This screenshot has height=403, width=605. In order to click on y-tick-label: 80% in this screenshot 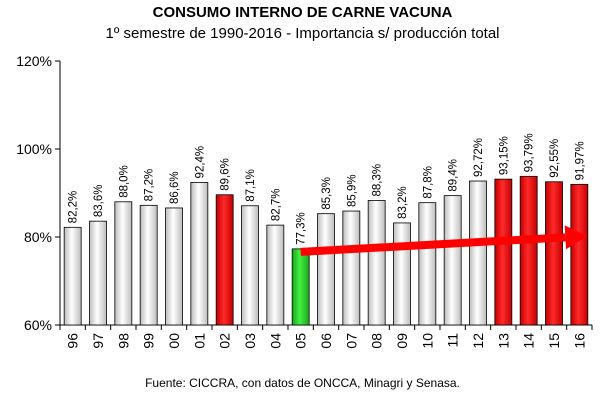, I will do `click(38, 237)`.